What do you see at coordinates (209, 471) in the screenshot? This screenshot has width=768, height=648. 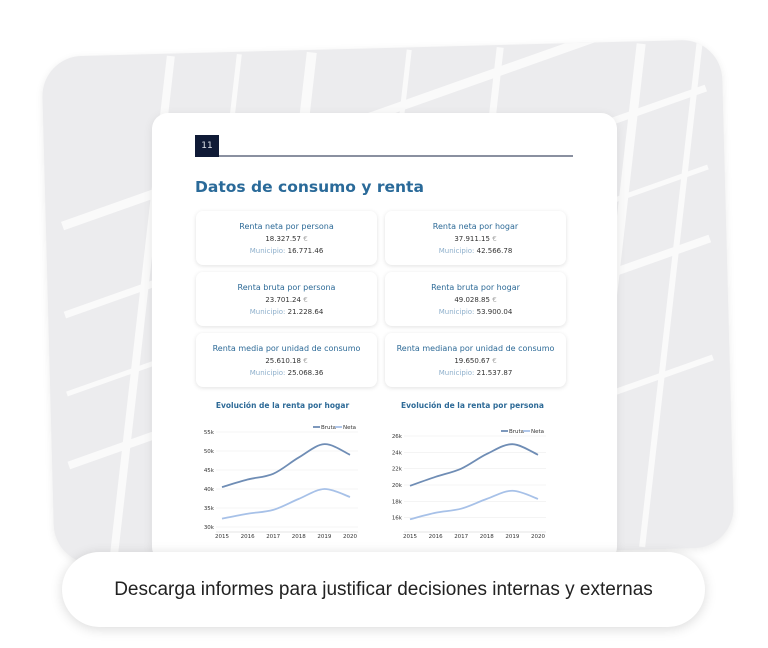 I see `y-tick-label: 45k` at bounding box center [209, 471].